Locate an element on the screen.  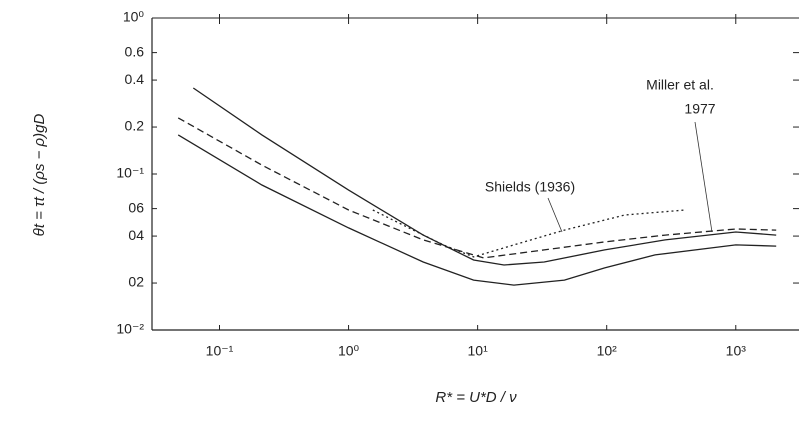
y-tick-label: 0.6 is located at coordinates (135, 51).